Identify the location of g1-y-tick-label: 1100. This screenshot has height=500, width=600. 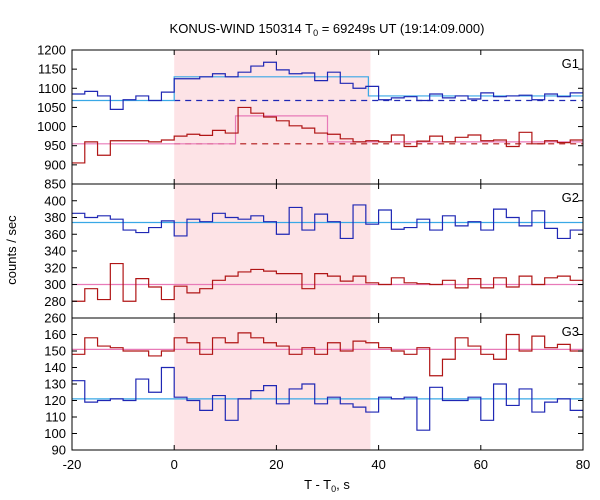
(52, 88).